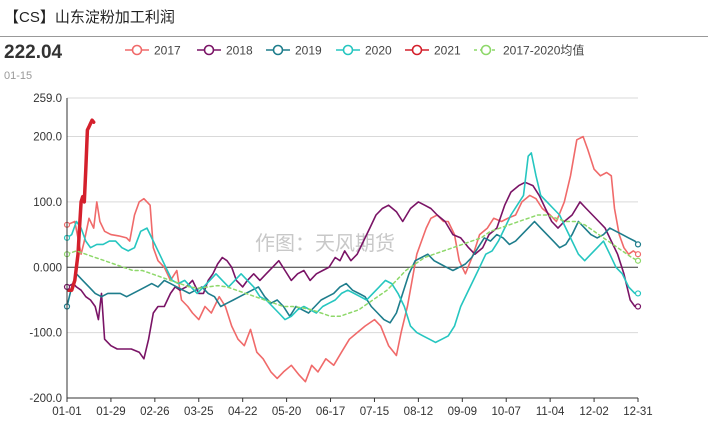 This screenshot has width=715, height=443. What do you see at coordinates (66, 412) in the screenshot?
I see `x-tick-label-0: 01-01` at bounding box center [66, 412].